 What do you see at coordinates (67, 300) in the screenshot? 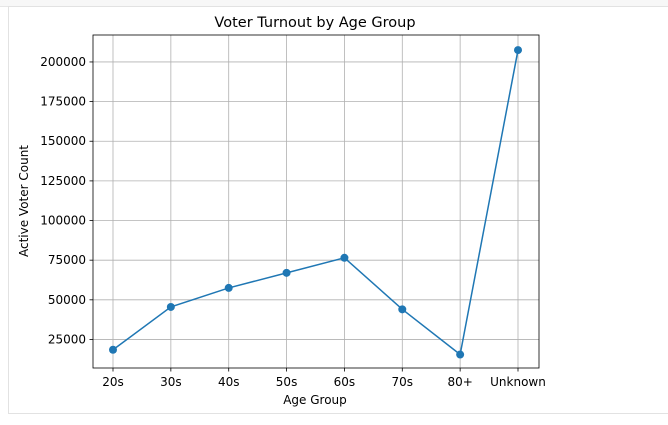
I see `y-tick-label: 50000` at bounding box center [67, 300].